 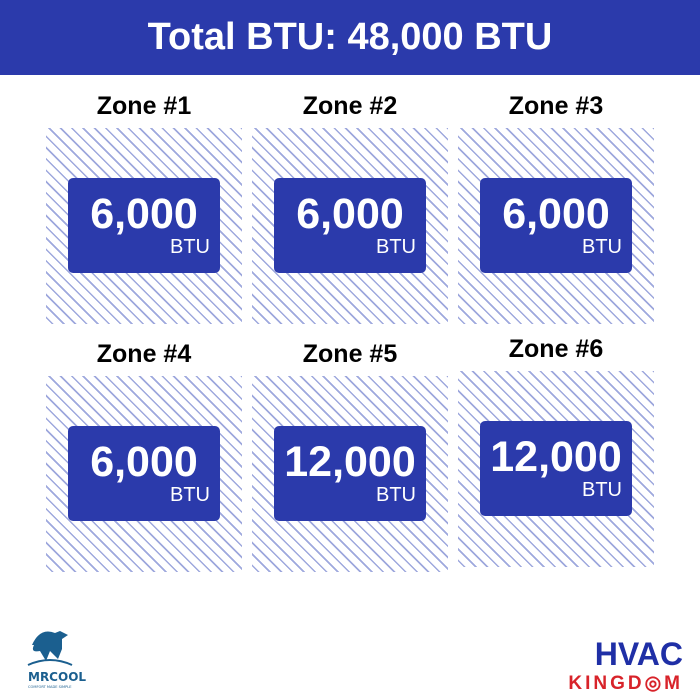 What do you see at coordinates (625, 683) in the screenshot?
I see `svg-text: KINGD◎M` at bounding box center [625, 683].